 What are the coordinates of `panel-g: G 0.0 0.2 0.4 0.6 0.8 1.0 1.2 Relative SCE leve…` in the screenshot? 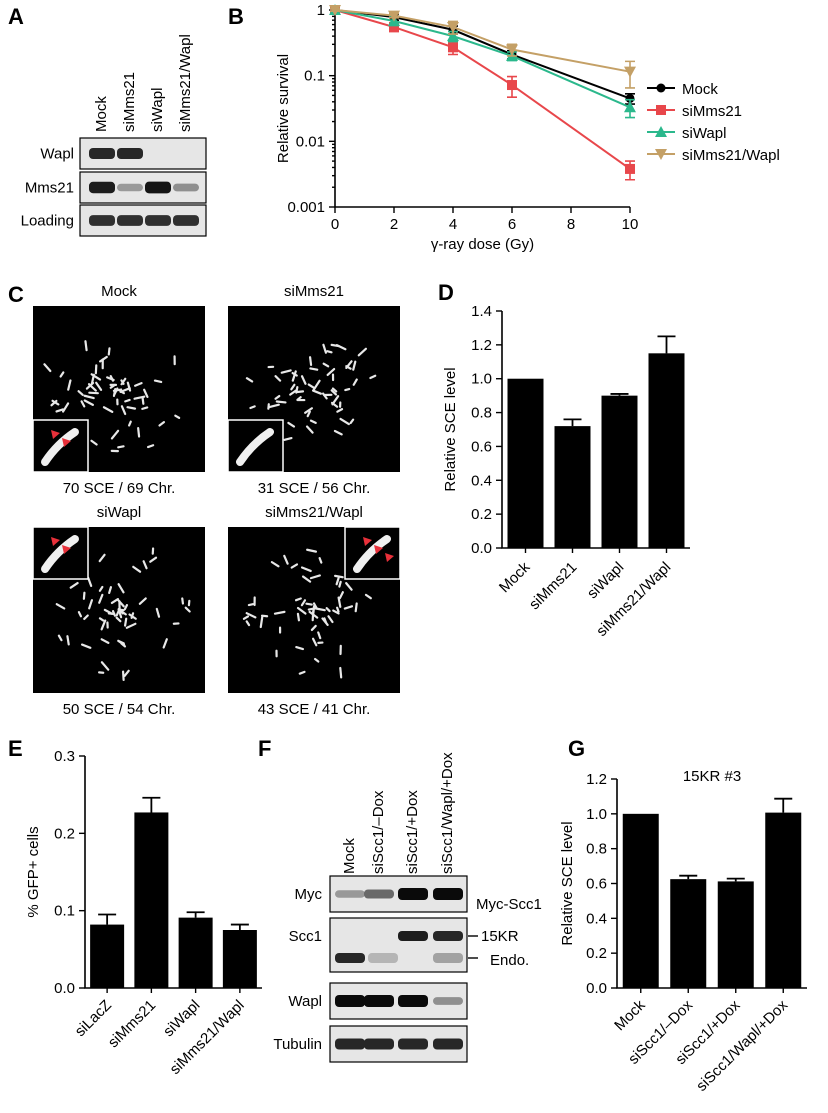 It's located at (683, 915).